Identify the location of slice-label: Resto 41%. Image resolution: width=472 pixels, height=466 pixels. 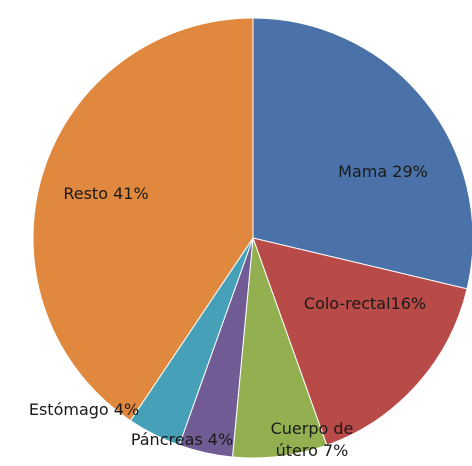
(106, 193).